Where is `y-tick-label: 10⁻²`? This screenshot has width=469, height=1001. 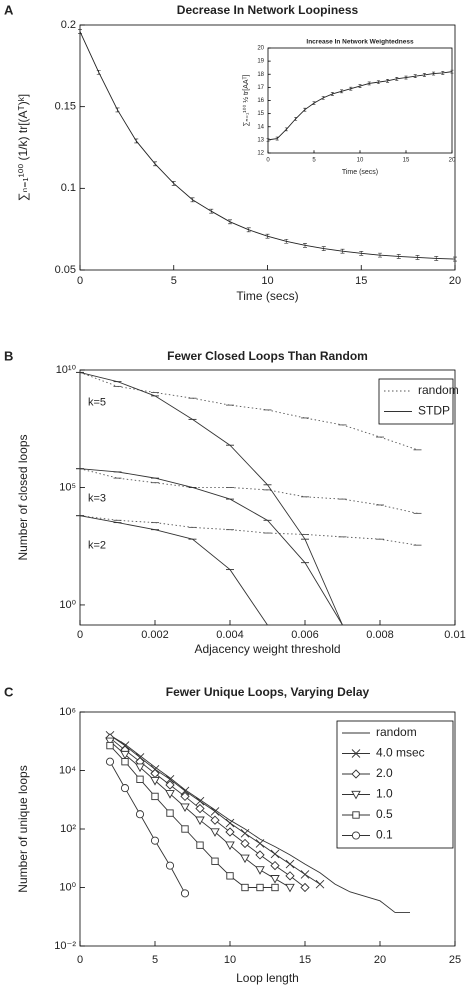
y-tick-label: 10⁻² is located at coordinates (65, 946).